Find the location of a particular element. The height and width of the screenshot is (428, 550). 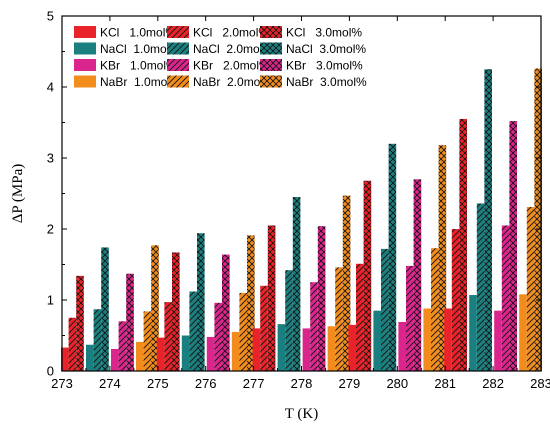

legend-label: NaCl 3.0mol% is located at coordinates (326, 49).